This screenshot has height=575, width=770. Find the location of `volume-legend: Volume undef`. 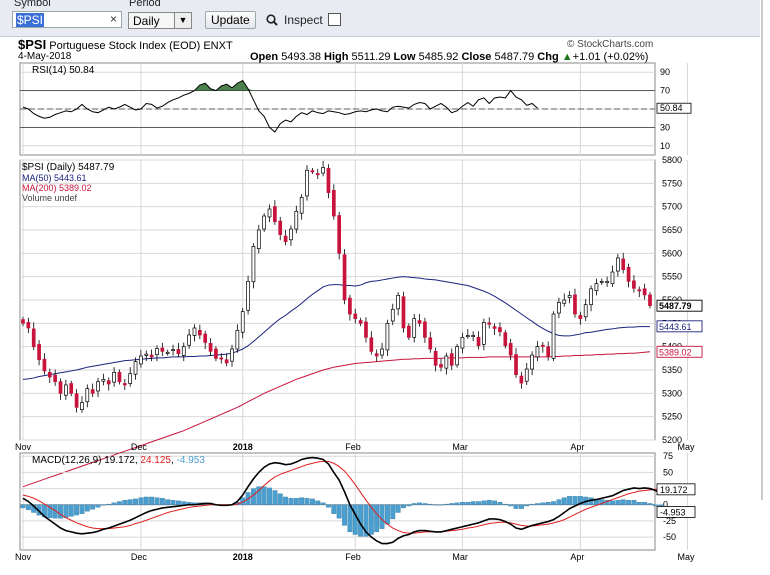

volume-legend: Volume undef is located at coordinates (50, 198).